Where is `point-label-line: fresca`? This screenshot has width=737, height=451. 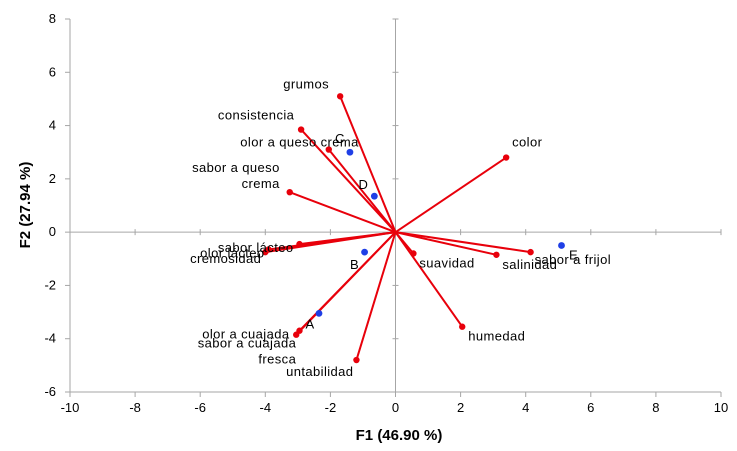 point-label-line: fresca is located at coordinates (277, 359).